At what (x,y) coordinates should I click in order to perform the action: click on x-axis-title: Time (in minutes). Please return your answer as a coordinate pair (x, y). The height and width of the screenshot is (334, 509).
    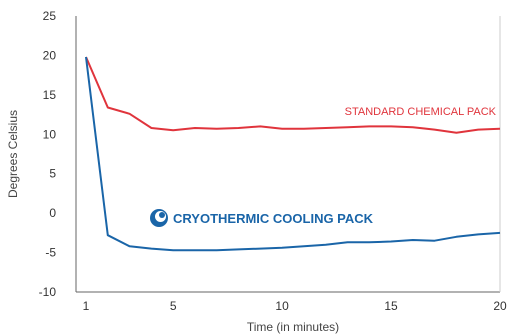
    Looking at the image, I should click on (293, 327).